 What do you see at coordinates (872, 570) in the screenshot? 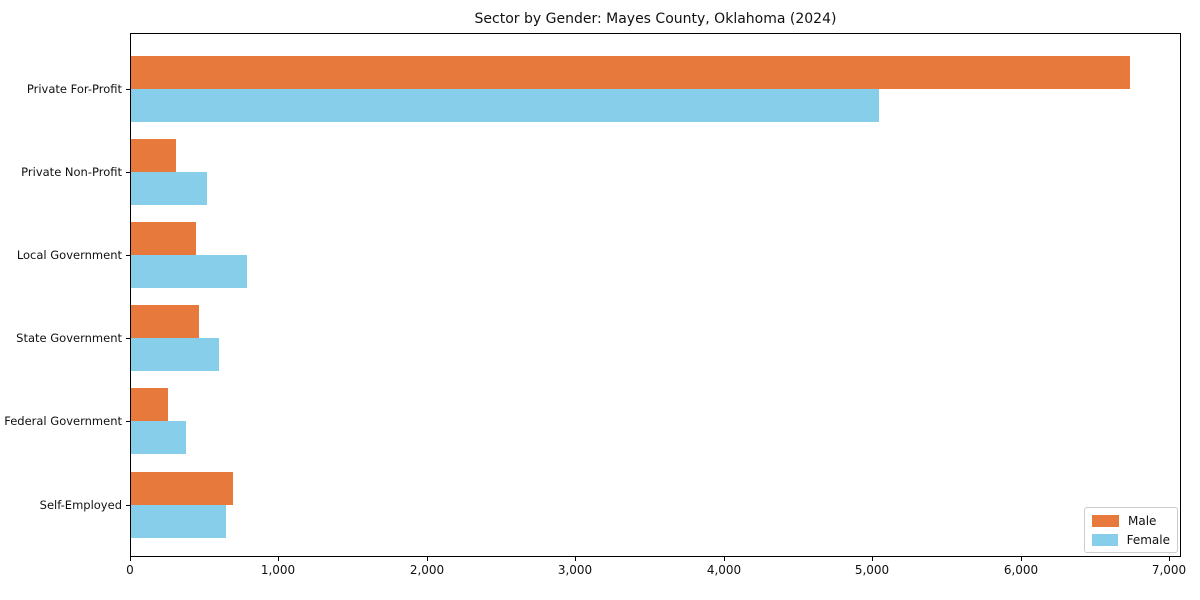
I see `x-tick-label: 5,000` at bounding box center [872, 570].